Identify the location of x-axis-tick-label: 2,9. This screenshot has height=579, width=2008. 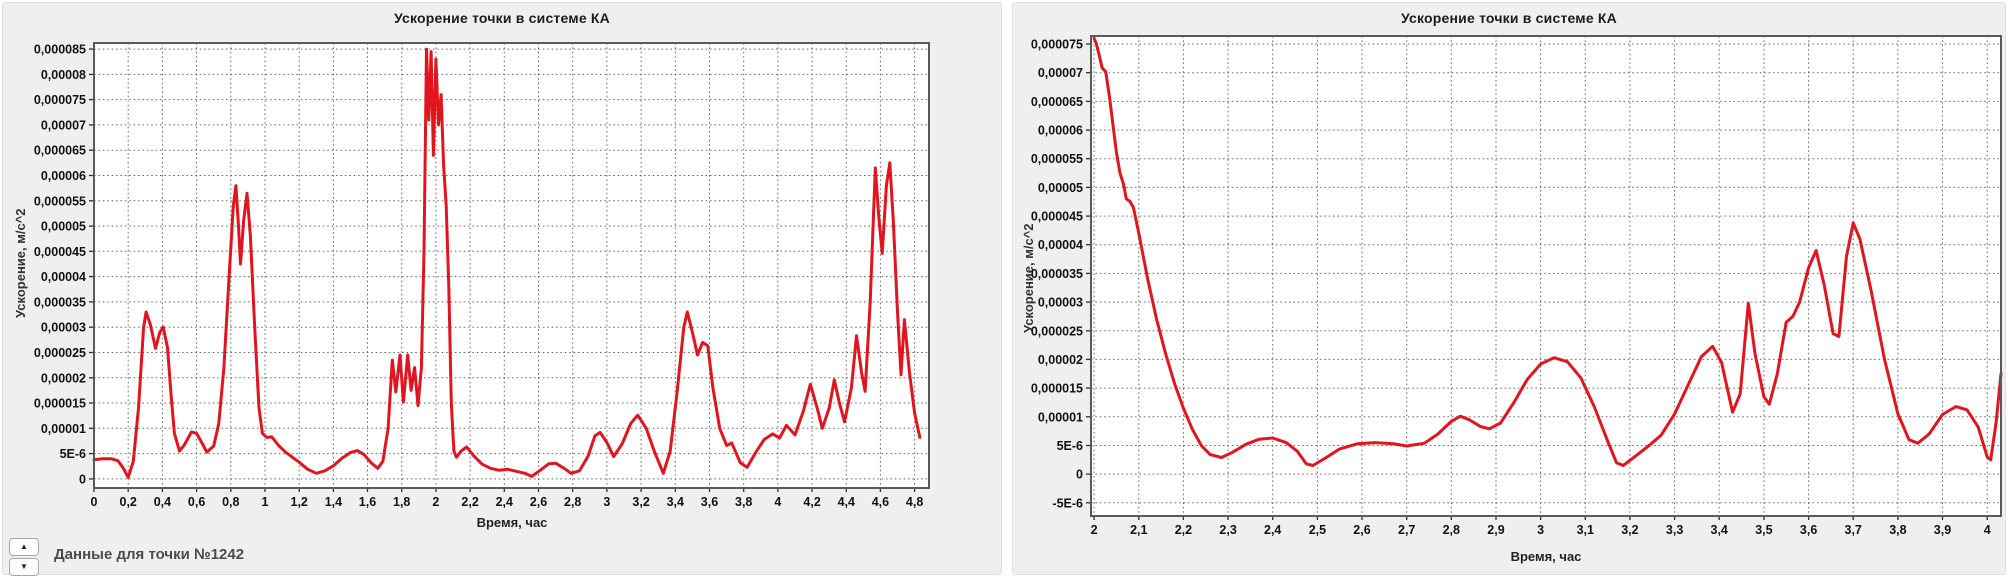
(1495, 530).